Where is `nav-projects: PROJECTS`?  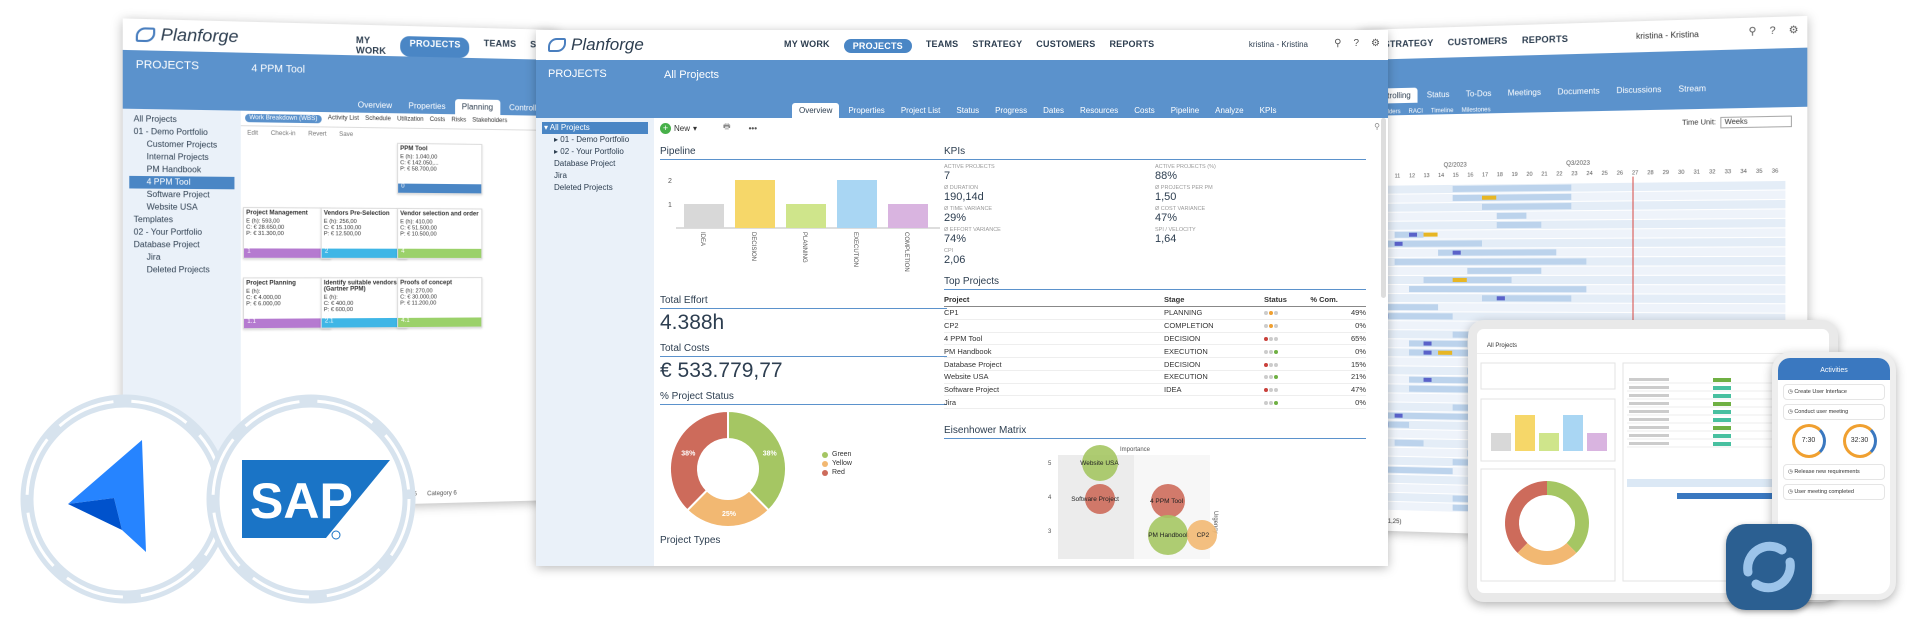
nav-projects: PROJECTS is located at coordinates (878, 46).